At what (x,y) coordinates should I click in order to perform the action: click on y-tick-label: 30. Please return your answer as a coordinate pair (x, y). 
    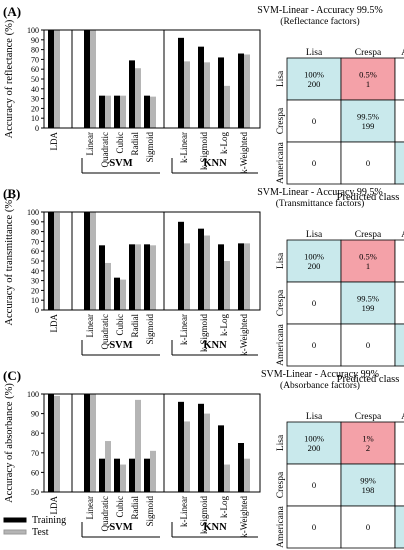
    Looking at the image, I should click on (35, 281).